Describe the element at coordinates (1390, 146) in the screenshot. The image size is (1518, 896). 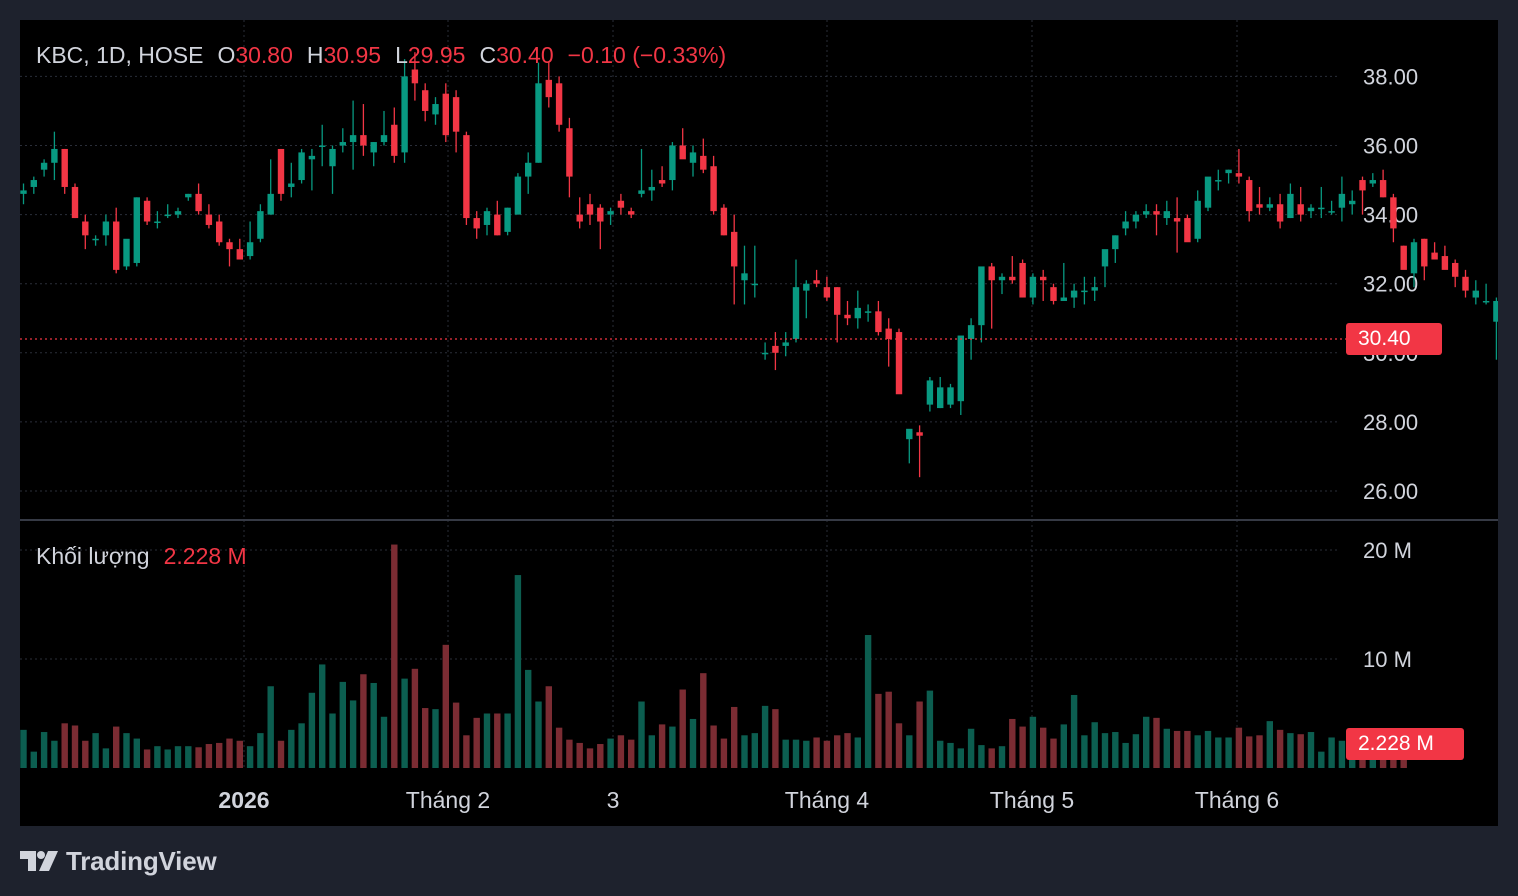
I see `price-axis-tick: 36.00` at that location.